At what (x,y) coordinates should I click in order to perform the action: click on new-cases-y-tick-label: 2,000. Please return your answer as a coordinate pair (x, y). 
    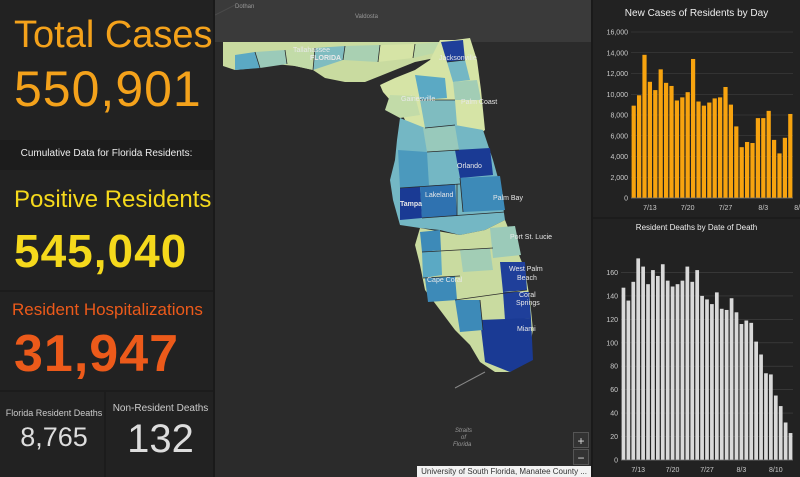
    Looking at the image, I should click on (619, 178).